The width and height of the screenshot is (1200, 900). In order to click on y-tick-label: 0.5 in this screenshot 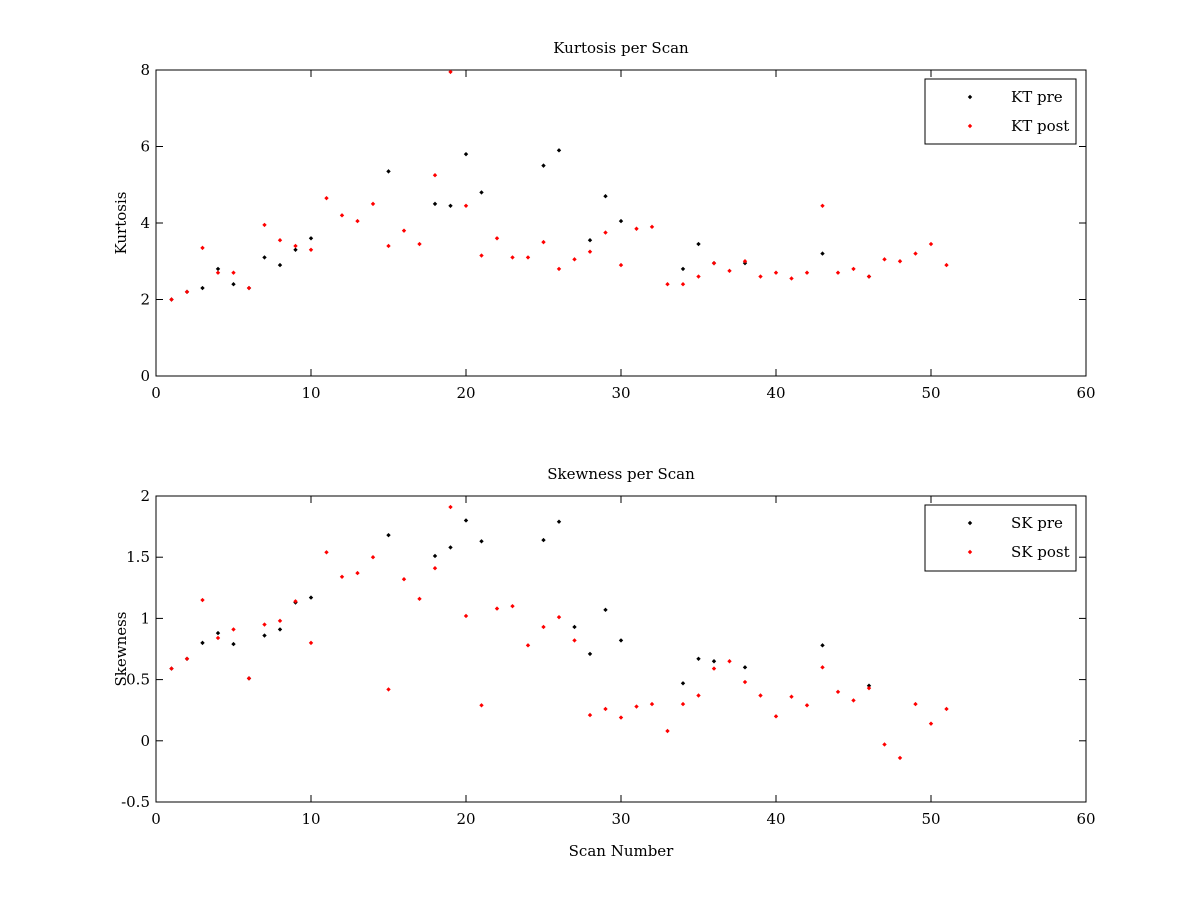, I will do `click(138, 680)`.